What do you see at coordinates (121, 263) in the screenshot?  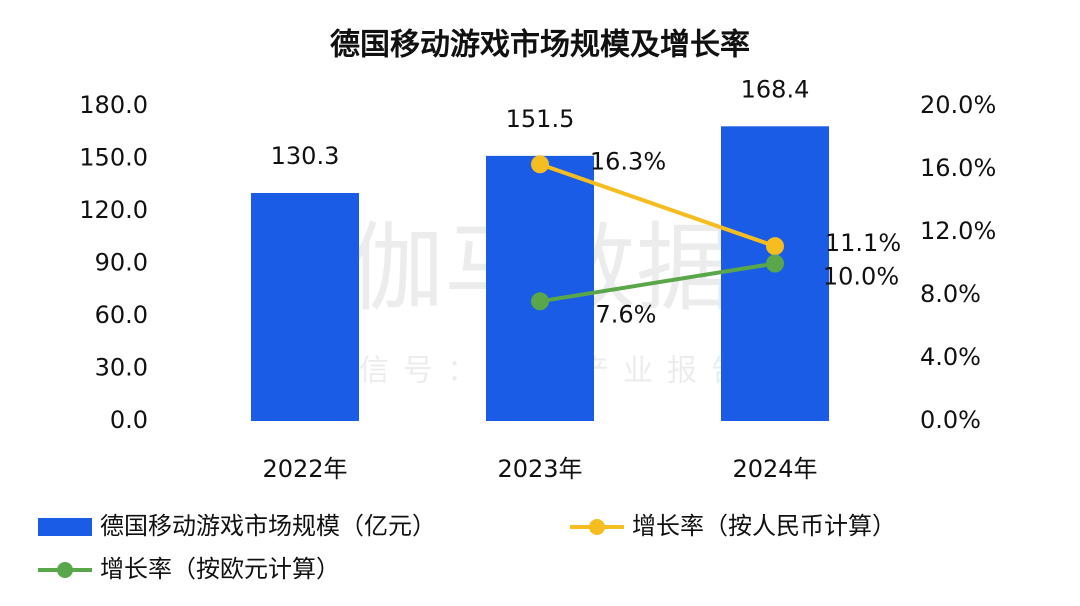 I see `y-tick-label: 90.0` at bounding box center [121, 263].